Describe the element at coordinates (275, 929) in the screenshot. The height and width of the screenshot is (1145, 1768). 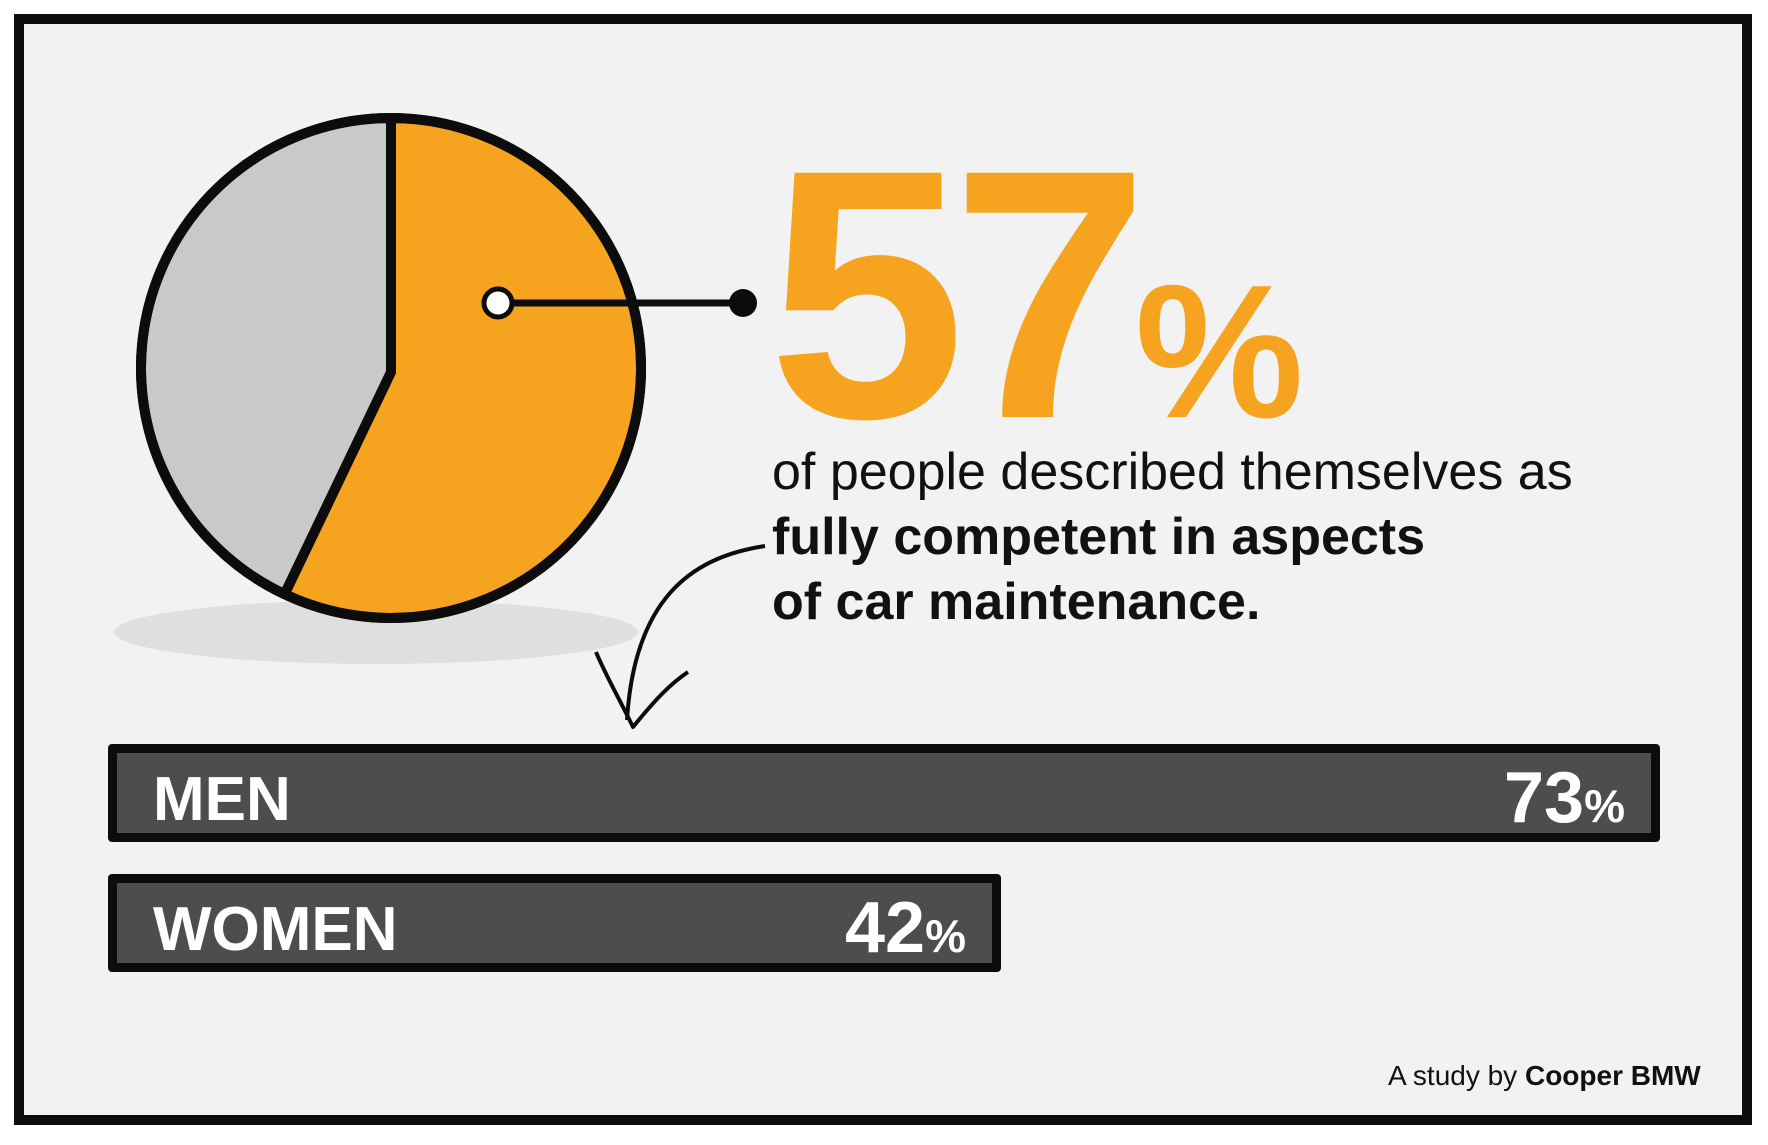
I see `bar-label-women: WOMEN` at that location.